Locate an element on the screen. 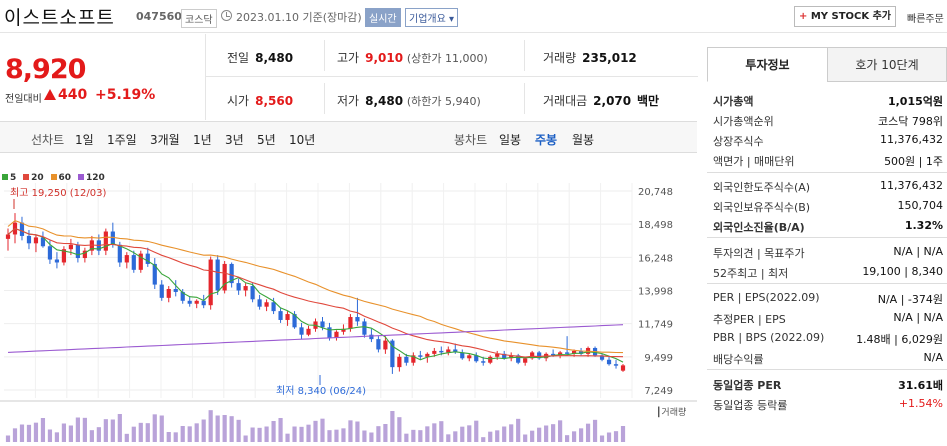 This screenshot has height=446, width=947. volume-label: 거래량 is located at coordinates (560, 58).